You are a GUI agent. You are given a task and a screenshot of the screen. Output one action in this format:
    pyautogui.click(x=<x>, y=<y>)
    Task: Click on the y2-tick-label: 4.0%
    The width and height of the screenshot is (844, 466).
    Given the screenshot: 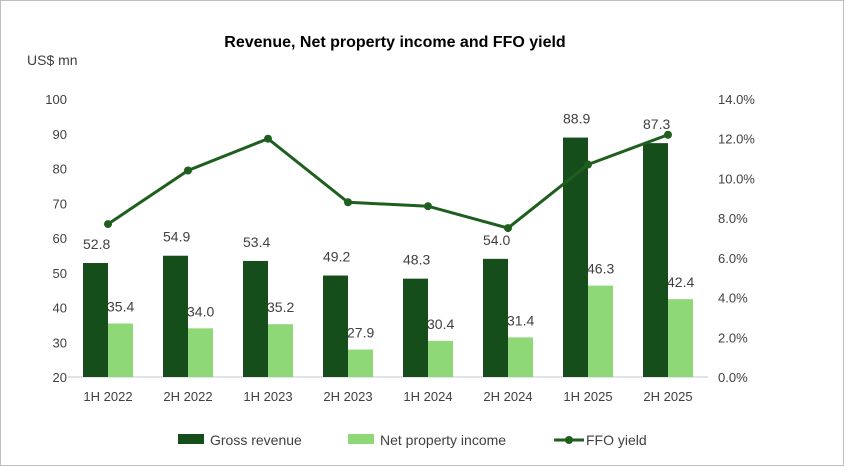 What is the action you would take?
    pyautogui.click(x=733, y=298)
    